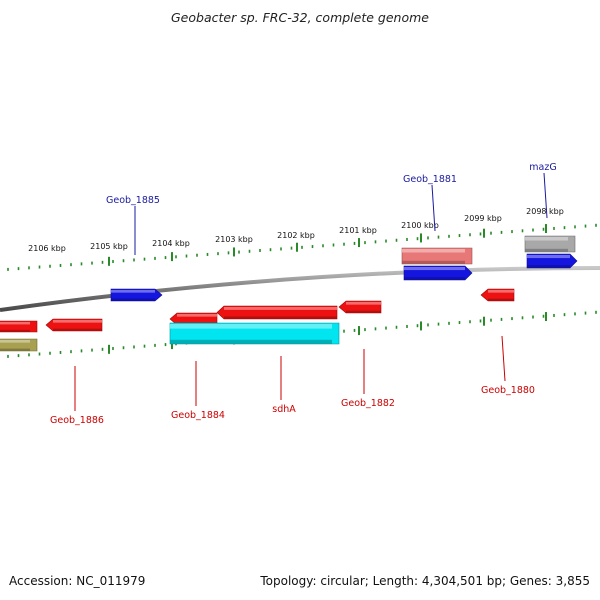  I want to click on scale-label: 2102 kbp, so click(296, 235).